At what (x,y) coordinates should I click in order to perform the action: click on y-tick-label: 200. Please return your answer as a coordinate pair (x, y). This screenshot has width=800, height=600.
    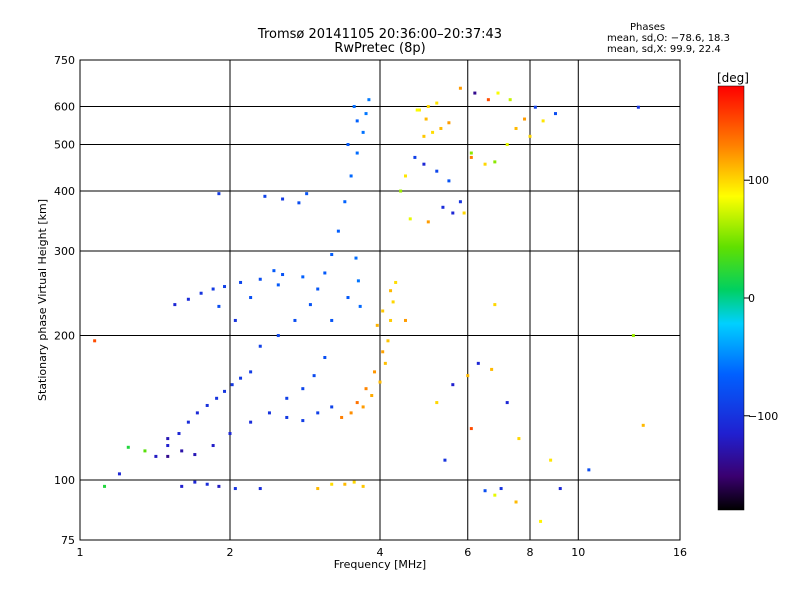
    Looking at the image, I should click on (64, 336).